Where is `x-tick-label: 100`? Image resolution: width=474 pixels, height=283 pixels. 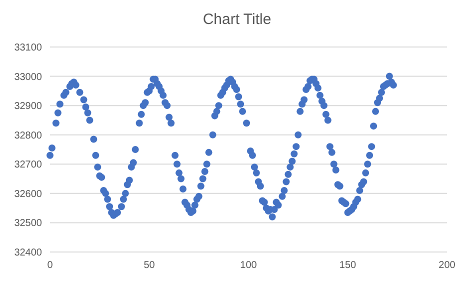
x-tick-label: 100 is located at coordinates (249, 265).